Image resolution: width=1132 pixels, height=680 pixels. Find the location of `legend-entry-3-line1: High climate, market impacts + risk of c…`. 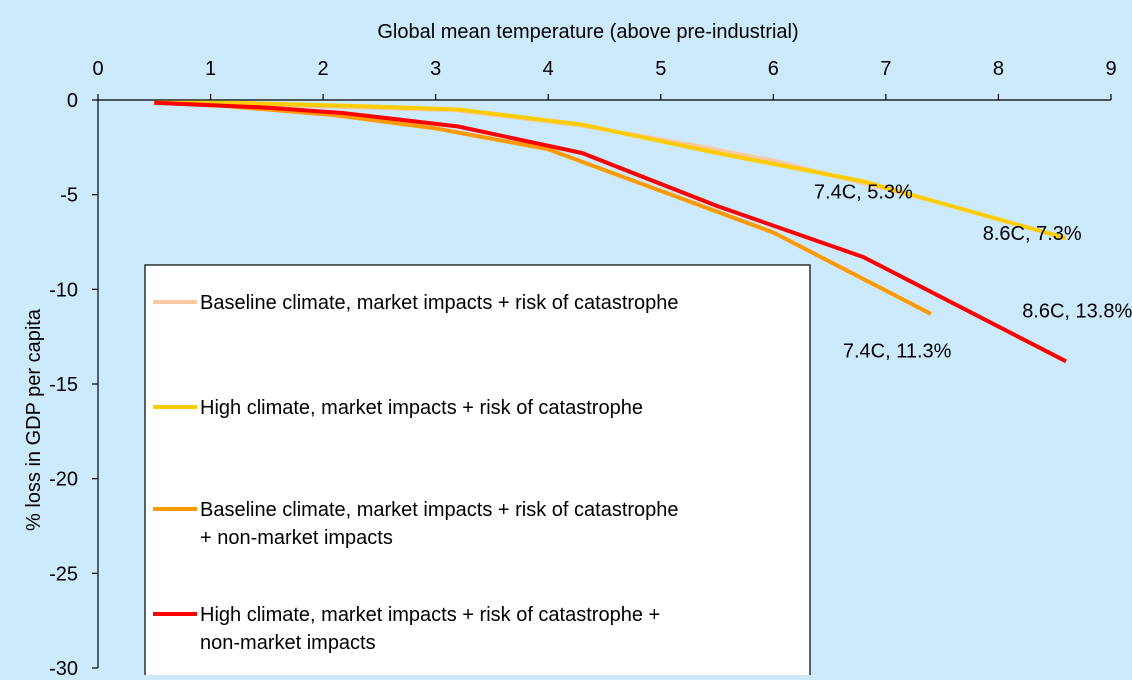

legend-entry-3-line1: High climate, market impacts + risk of c… is located at coordinates (430, 615).